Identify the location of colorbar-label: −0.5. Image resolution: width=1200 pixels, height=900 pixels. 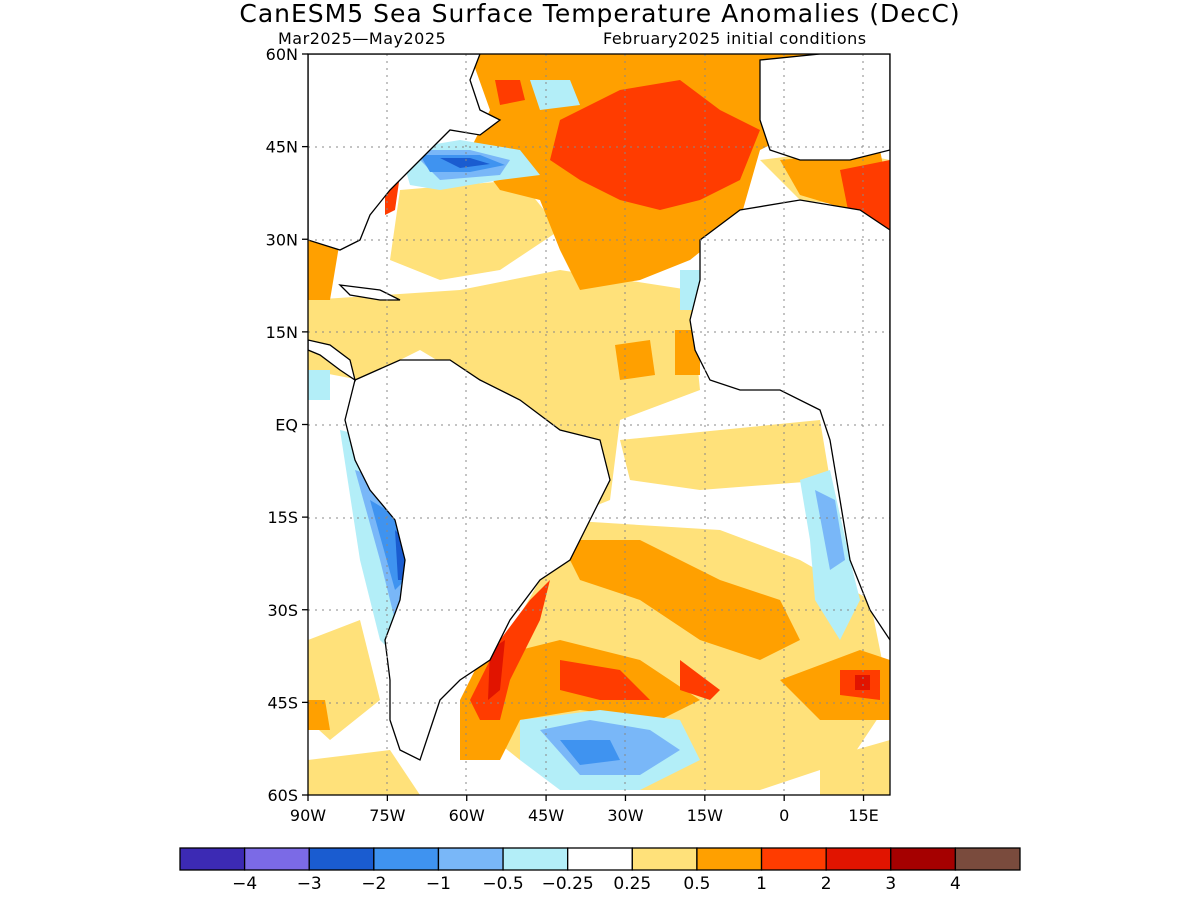
(502, 884).